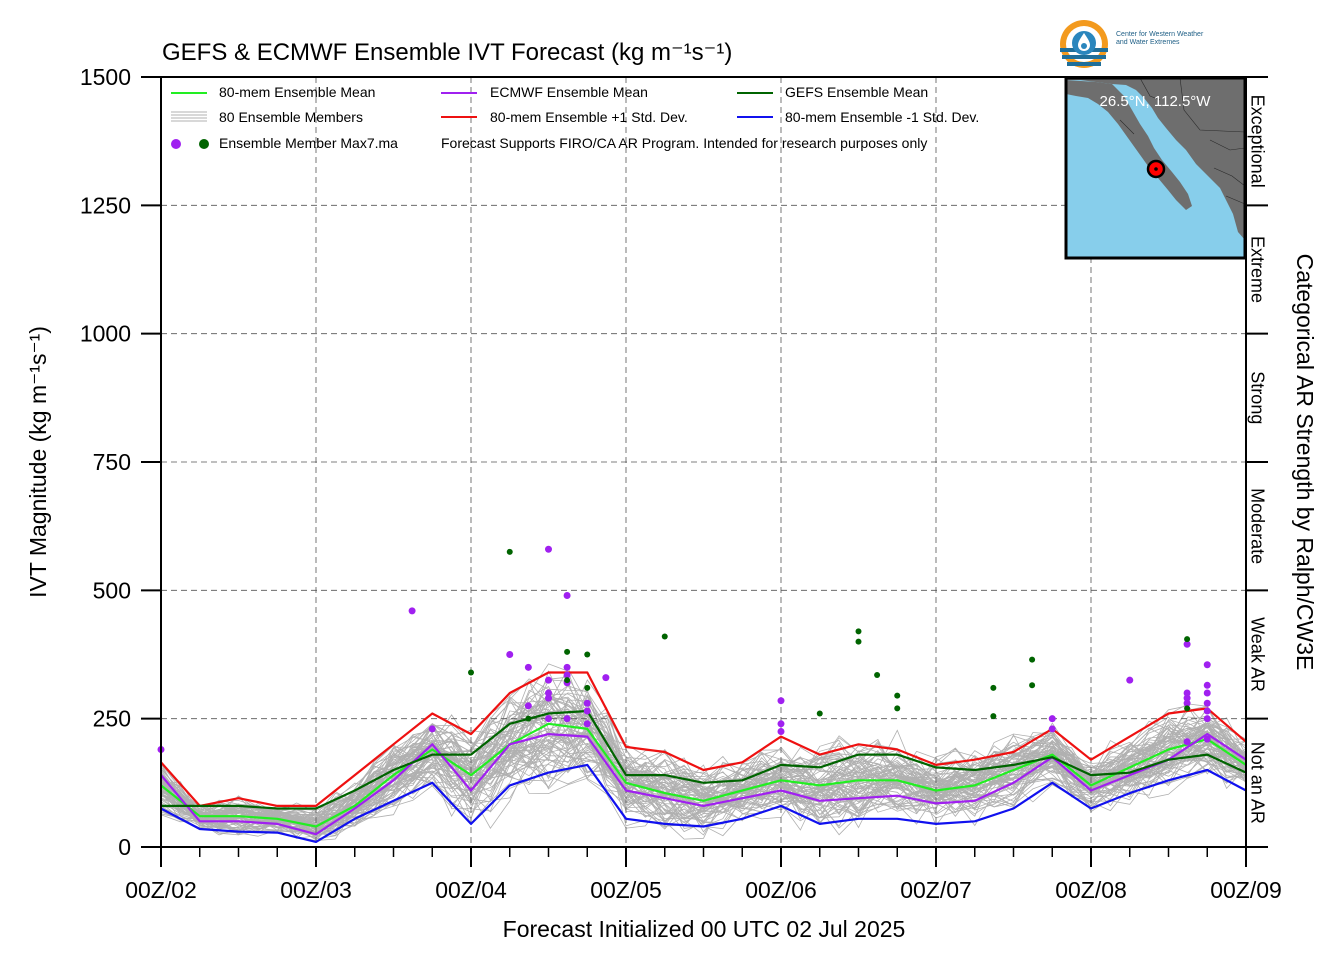  I want to click on logo-text-line2: and Water Extremes, so click(1148, 42).